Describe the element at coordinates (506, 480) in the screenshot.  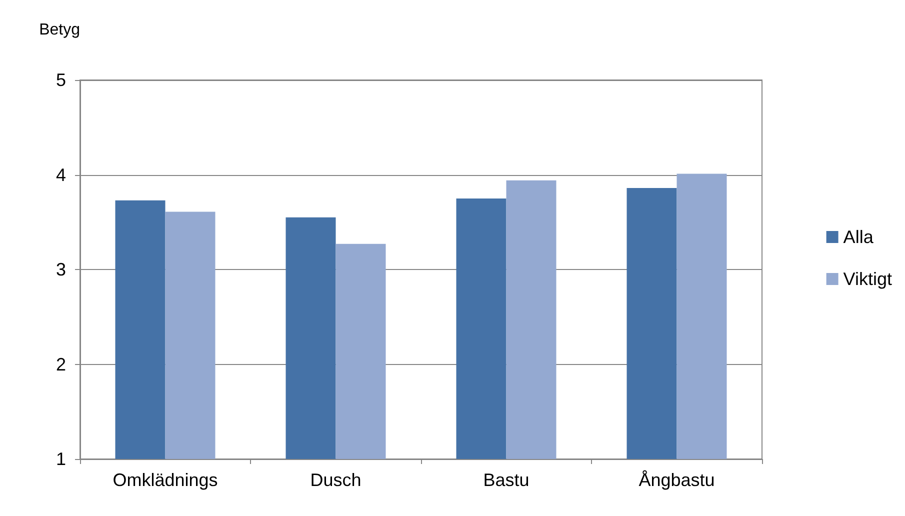
I see `x-tick-label: Bastu` at that location.